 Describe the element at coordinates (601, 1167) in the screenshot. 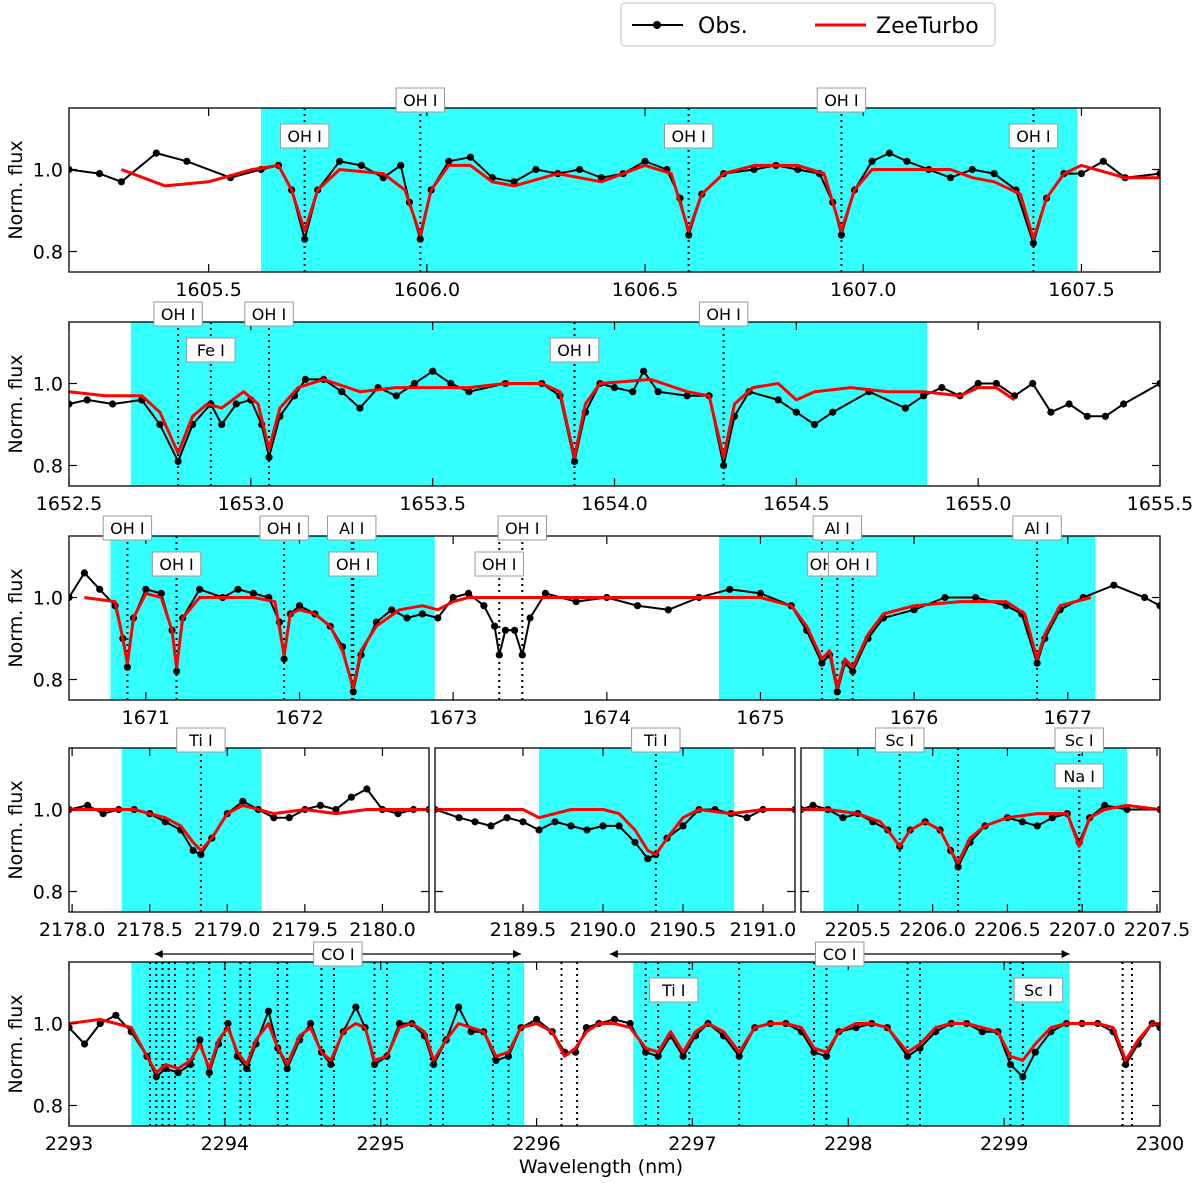

I see `x-axis-title: Wavelength (nm)` at that location.